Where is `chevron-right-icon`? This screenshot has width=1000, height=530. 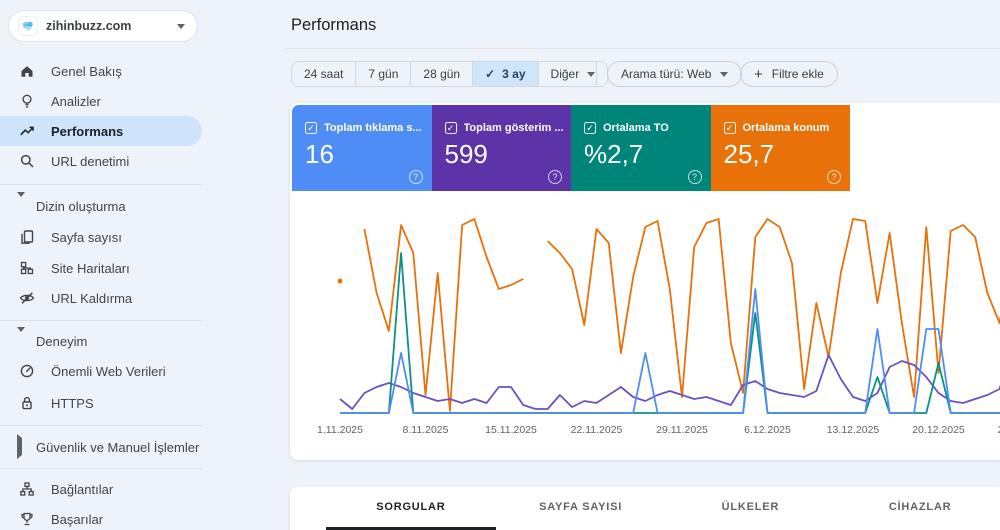
chevron-right-icon is located at coordinates (22, 446).